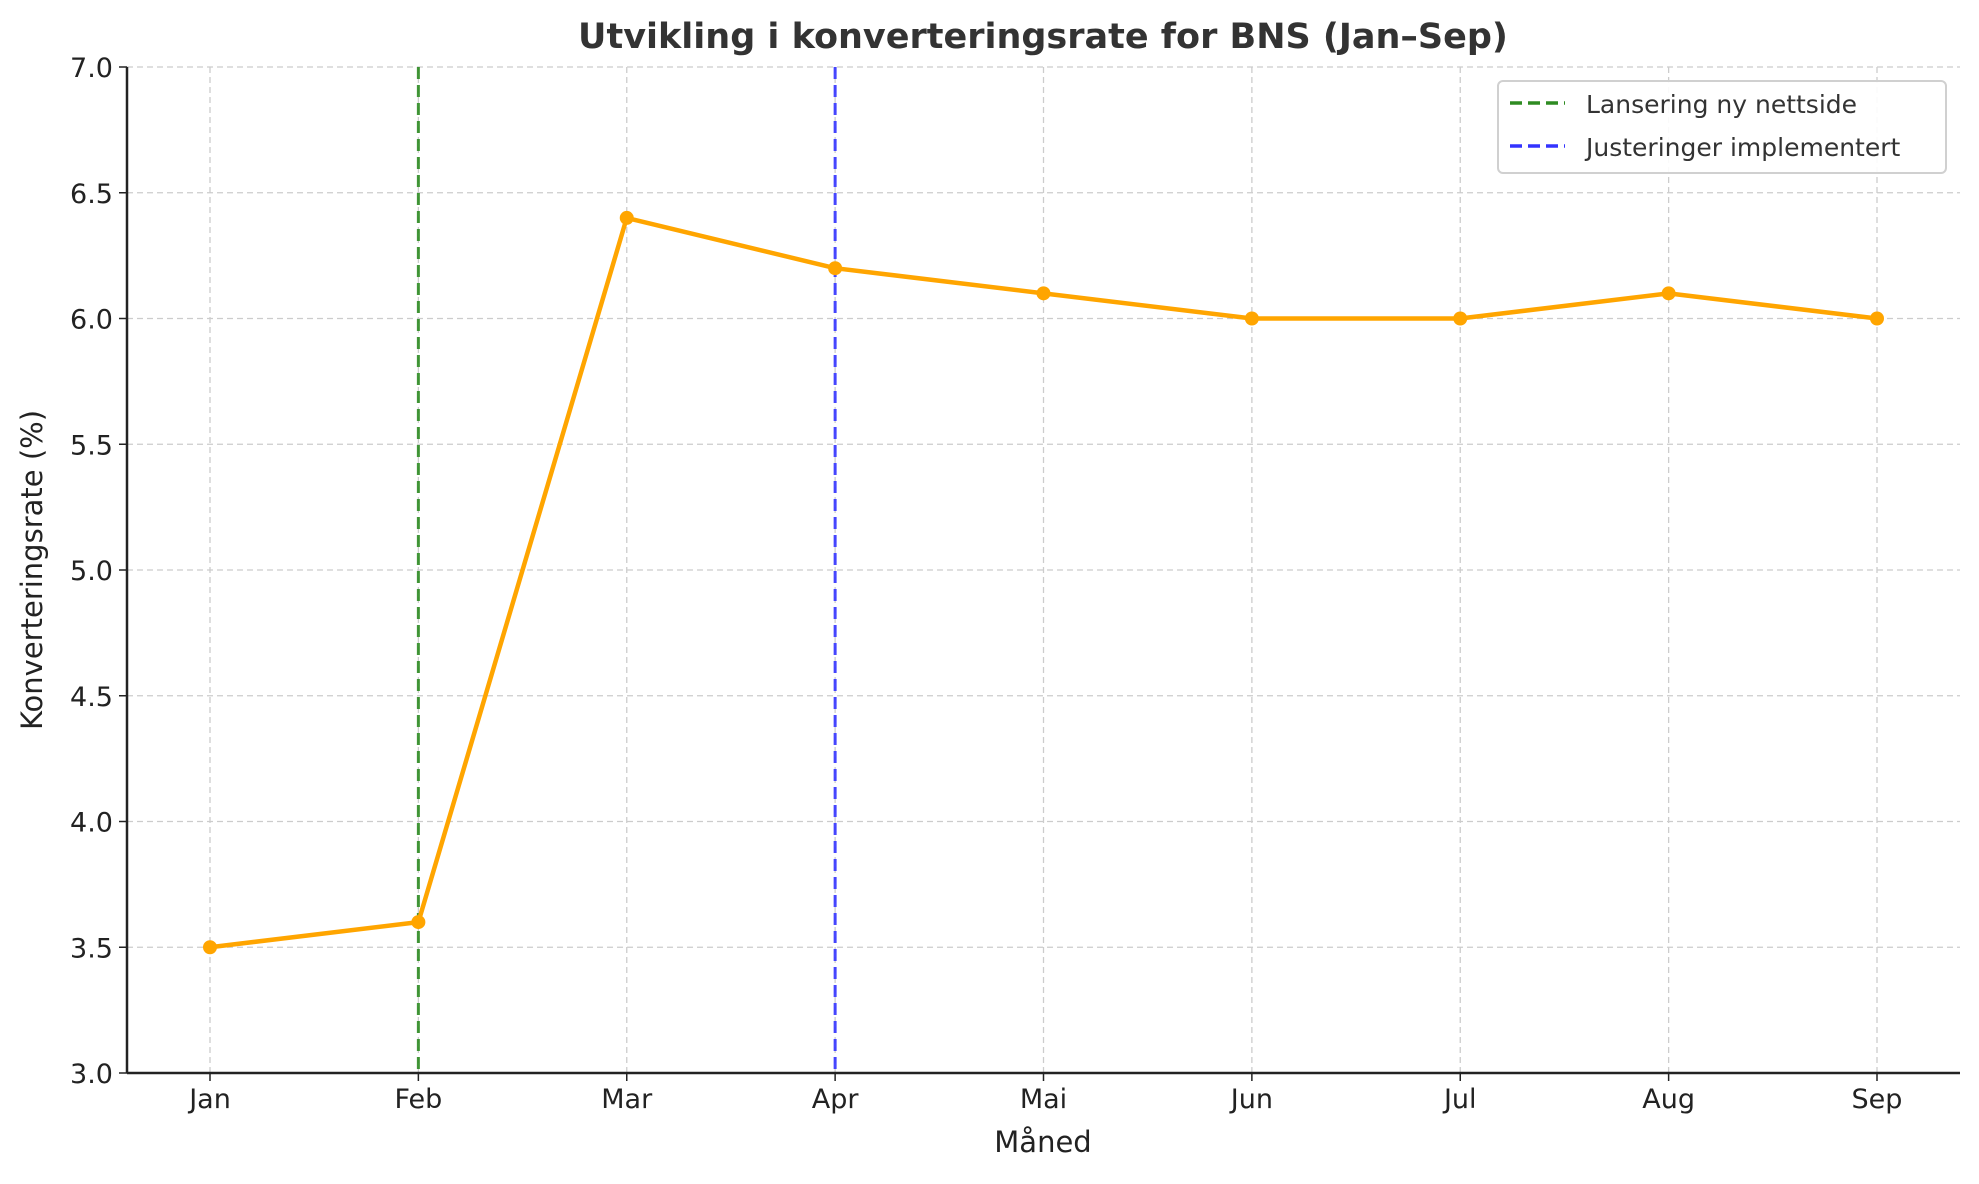 The image size is (1979, 1184). I want to click on y-tick-label: 3.0, so click(91, 1074).